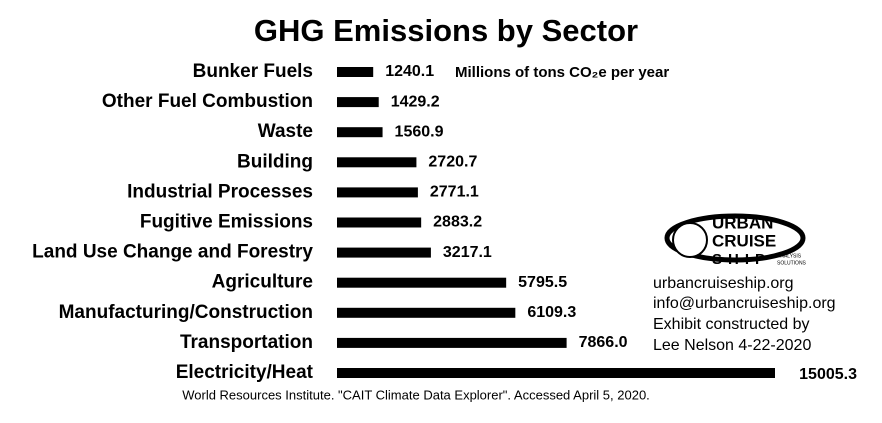 This screenshot has width=882, height=423. Describe the element at coordinates (467, 252) in the screenshot. I see `value-label: 3217.1` at that location.